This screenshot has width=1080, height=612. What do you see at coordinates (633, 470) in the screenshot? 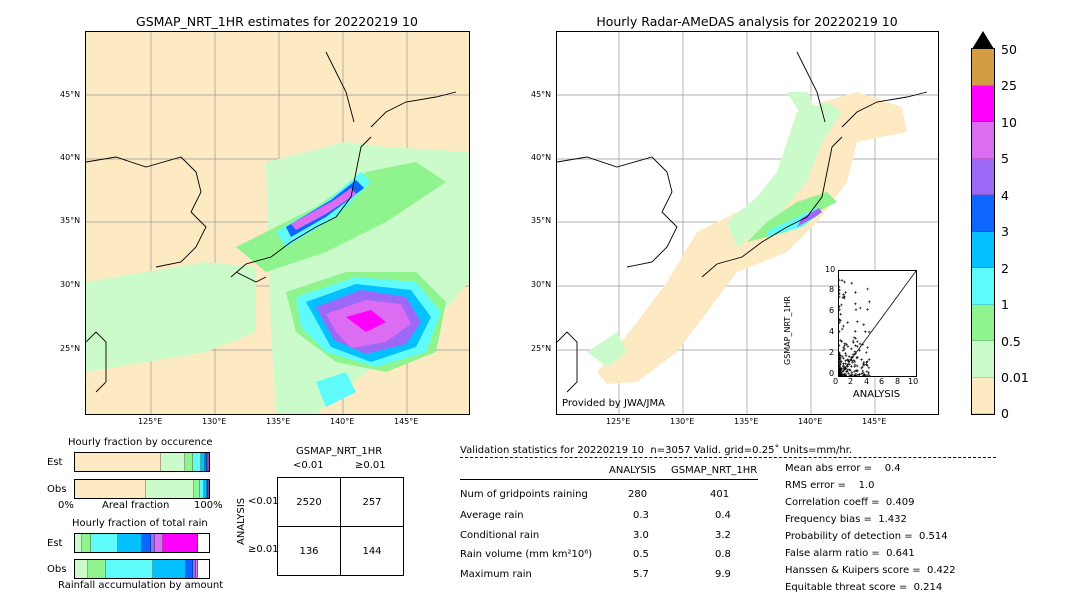
I see `validation-col-analysis: ANALYSIS` at bounding box center [633, 470].